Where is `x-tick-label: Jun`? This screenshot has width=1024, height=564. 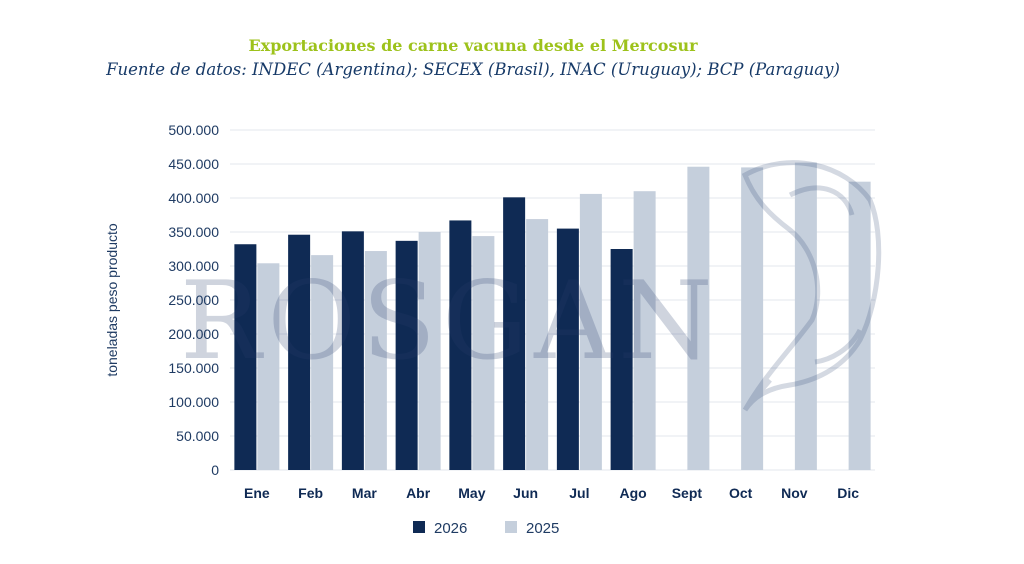 x-tick-label: Jun is located at coordinates (525, 493).